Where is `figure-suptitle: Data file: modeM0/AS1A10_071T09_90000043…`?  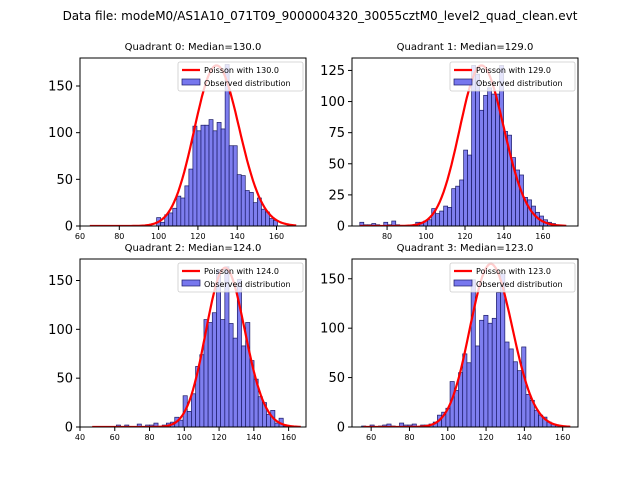 figure-suptitle: Data file: modeM0/AS1A10_071T09_90000043… is located at coordinates (320, 16).